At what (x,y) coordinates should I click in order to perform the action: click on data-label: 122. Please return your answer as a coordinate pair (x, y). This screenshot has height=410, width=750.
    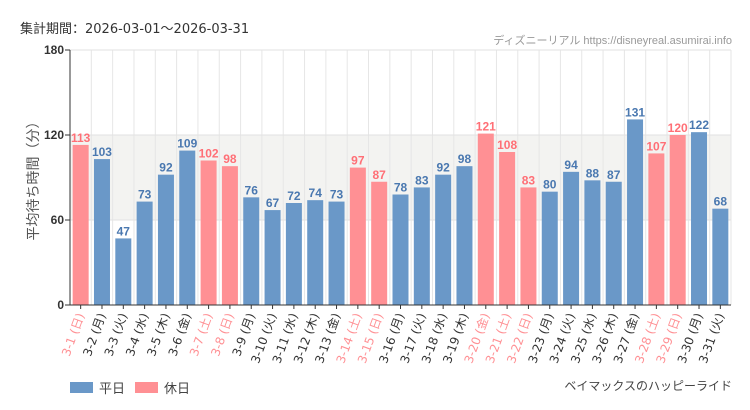
    Looking at the image, I should click on (699, 125).